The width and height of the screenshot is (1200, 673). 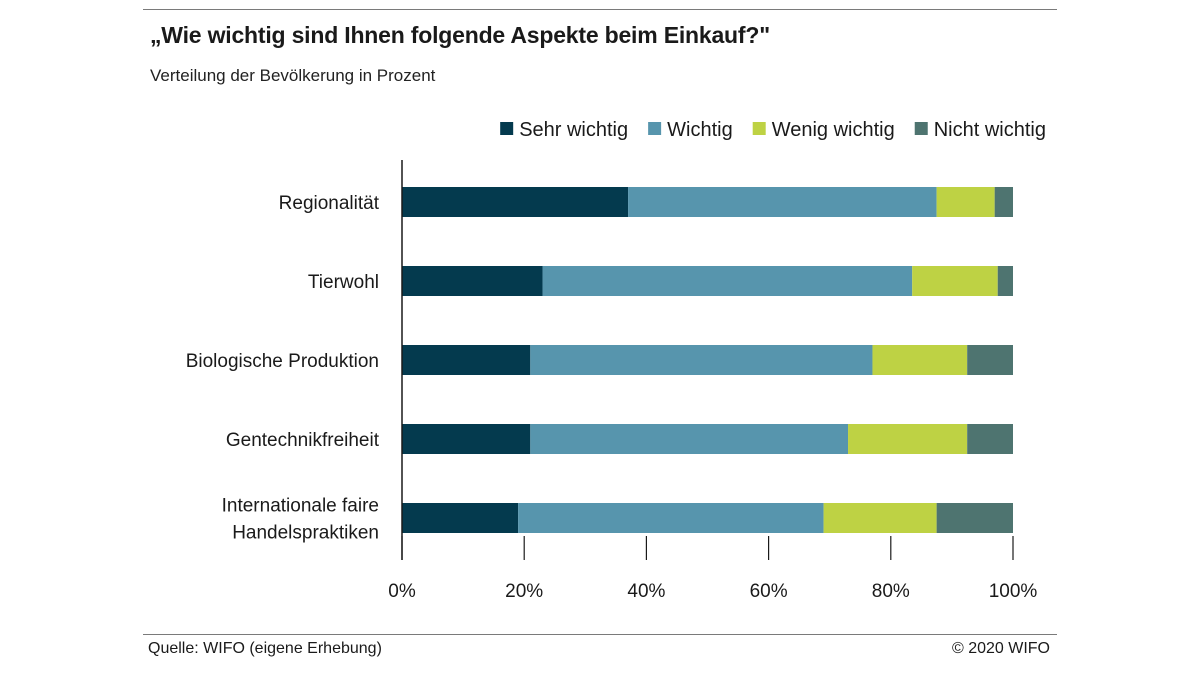 I want to click on x-tick-label: 0%, so click(x=402, y=591).